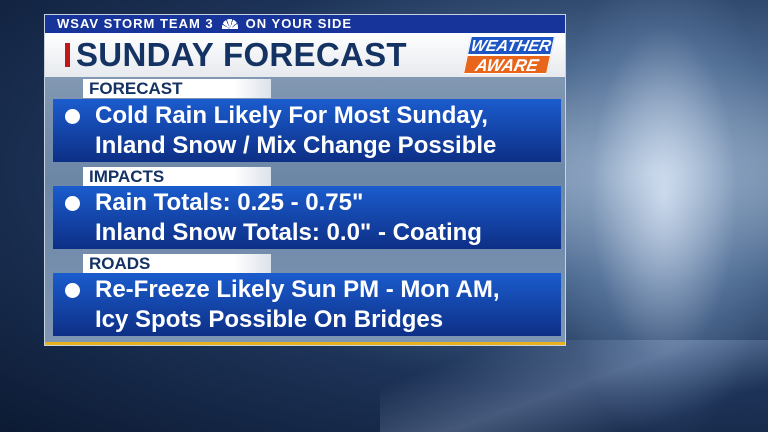  Describe the element at coordinates (241, 54) in the screenshot. I see `page-title: SUNDAY FORECAST` at that location.